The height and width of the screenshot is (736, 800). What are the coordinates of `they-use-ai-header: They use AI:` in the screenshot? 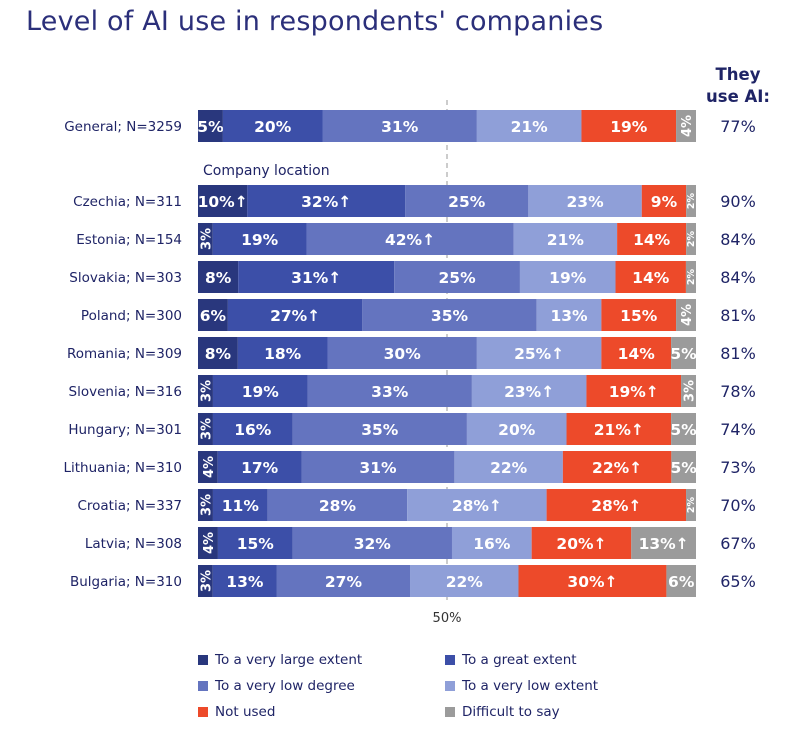 It's located at (738, 85).